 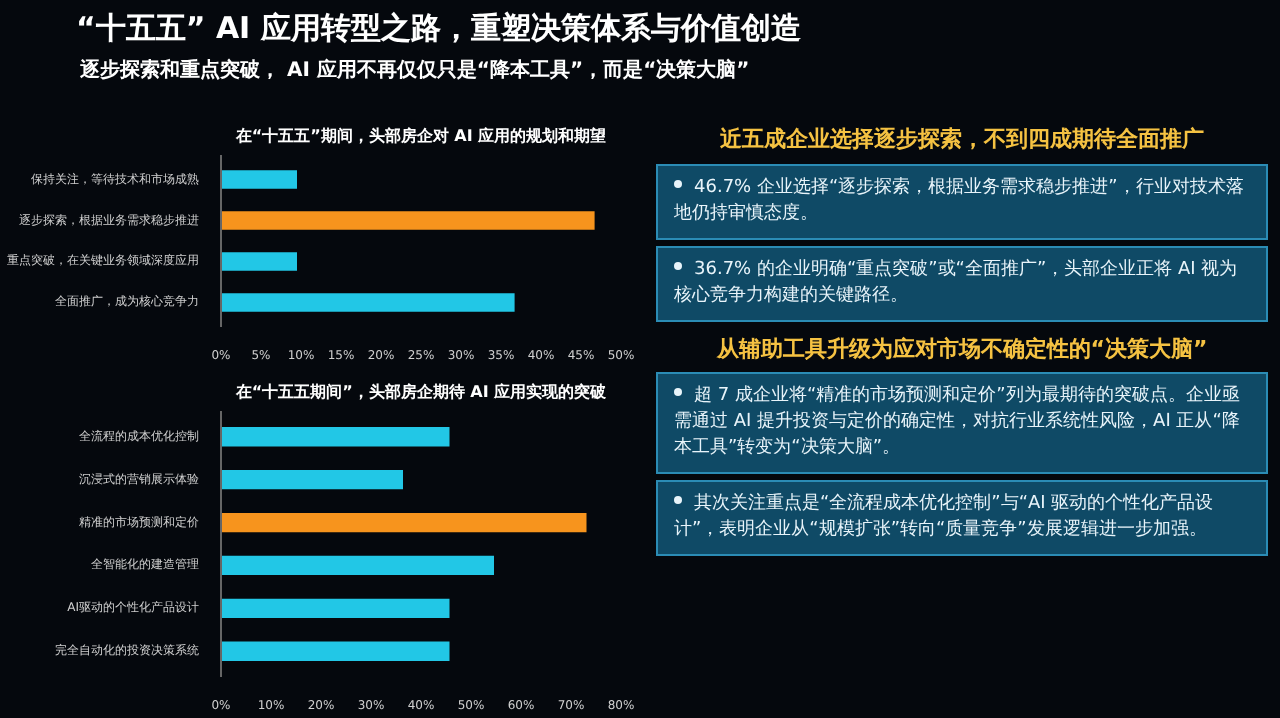 I want to click on text: 46.7% 企业选择“逐步探索，根据业务需求稳步推进”，行业对技术落地仍持审慎态度。, so click(x=962, y=201).